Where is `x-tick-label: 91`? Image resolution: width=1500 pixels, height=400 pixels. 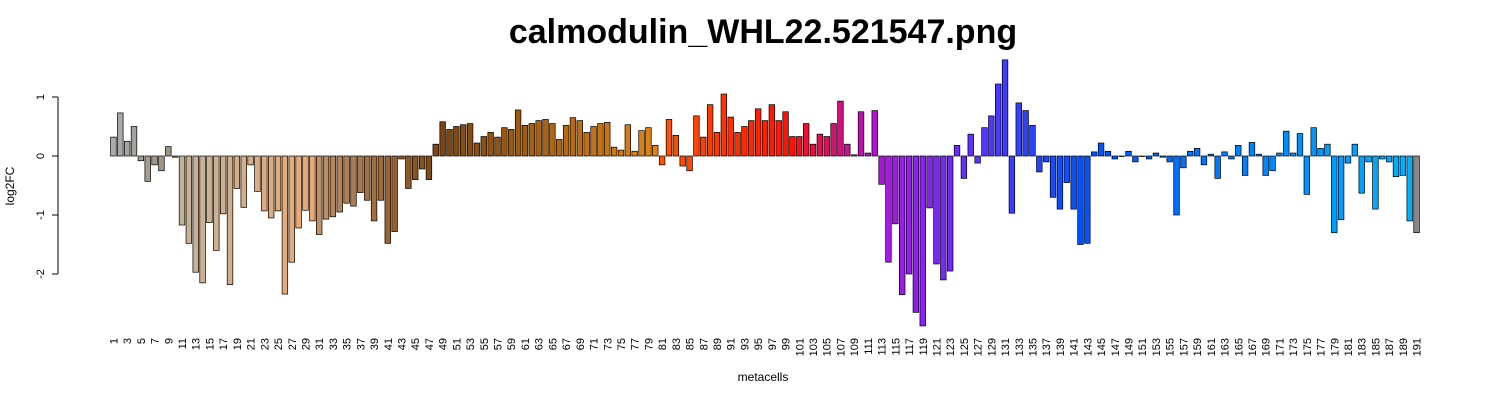 x-tick-label: 91 is located at coordinates (732, 344).